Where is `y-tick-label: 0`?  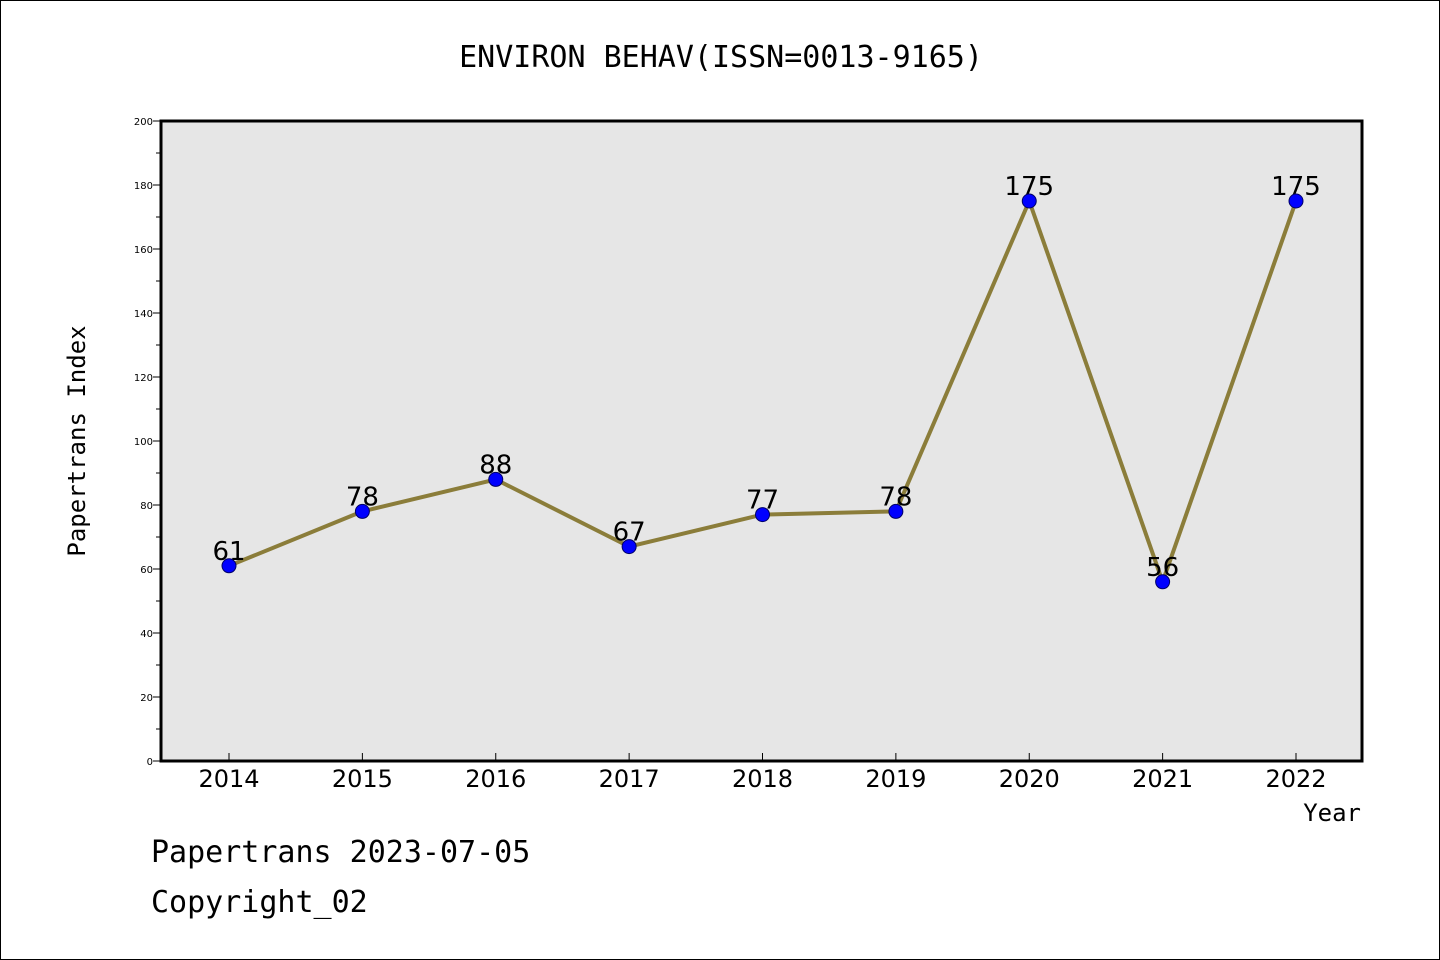 y-tick-label: 0 is located at coordinates (150, 762).